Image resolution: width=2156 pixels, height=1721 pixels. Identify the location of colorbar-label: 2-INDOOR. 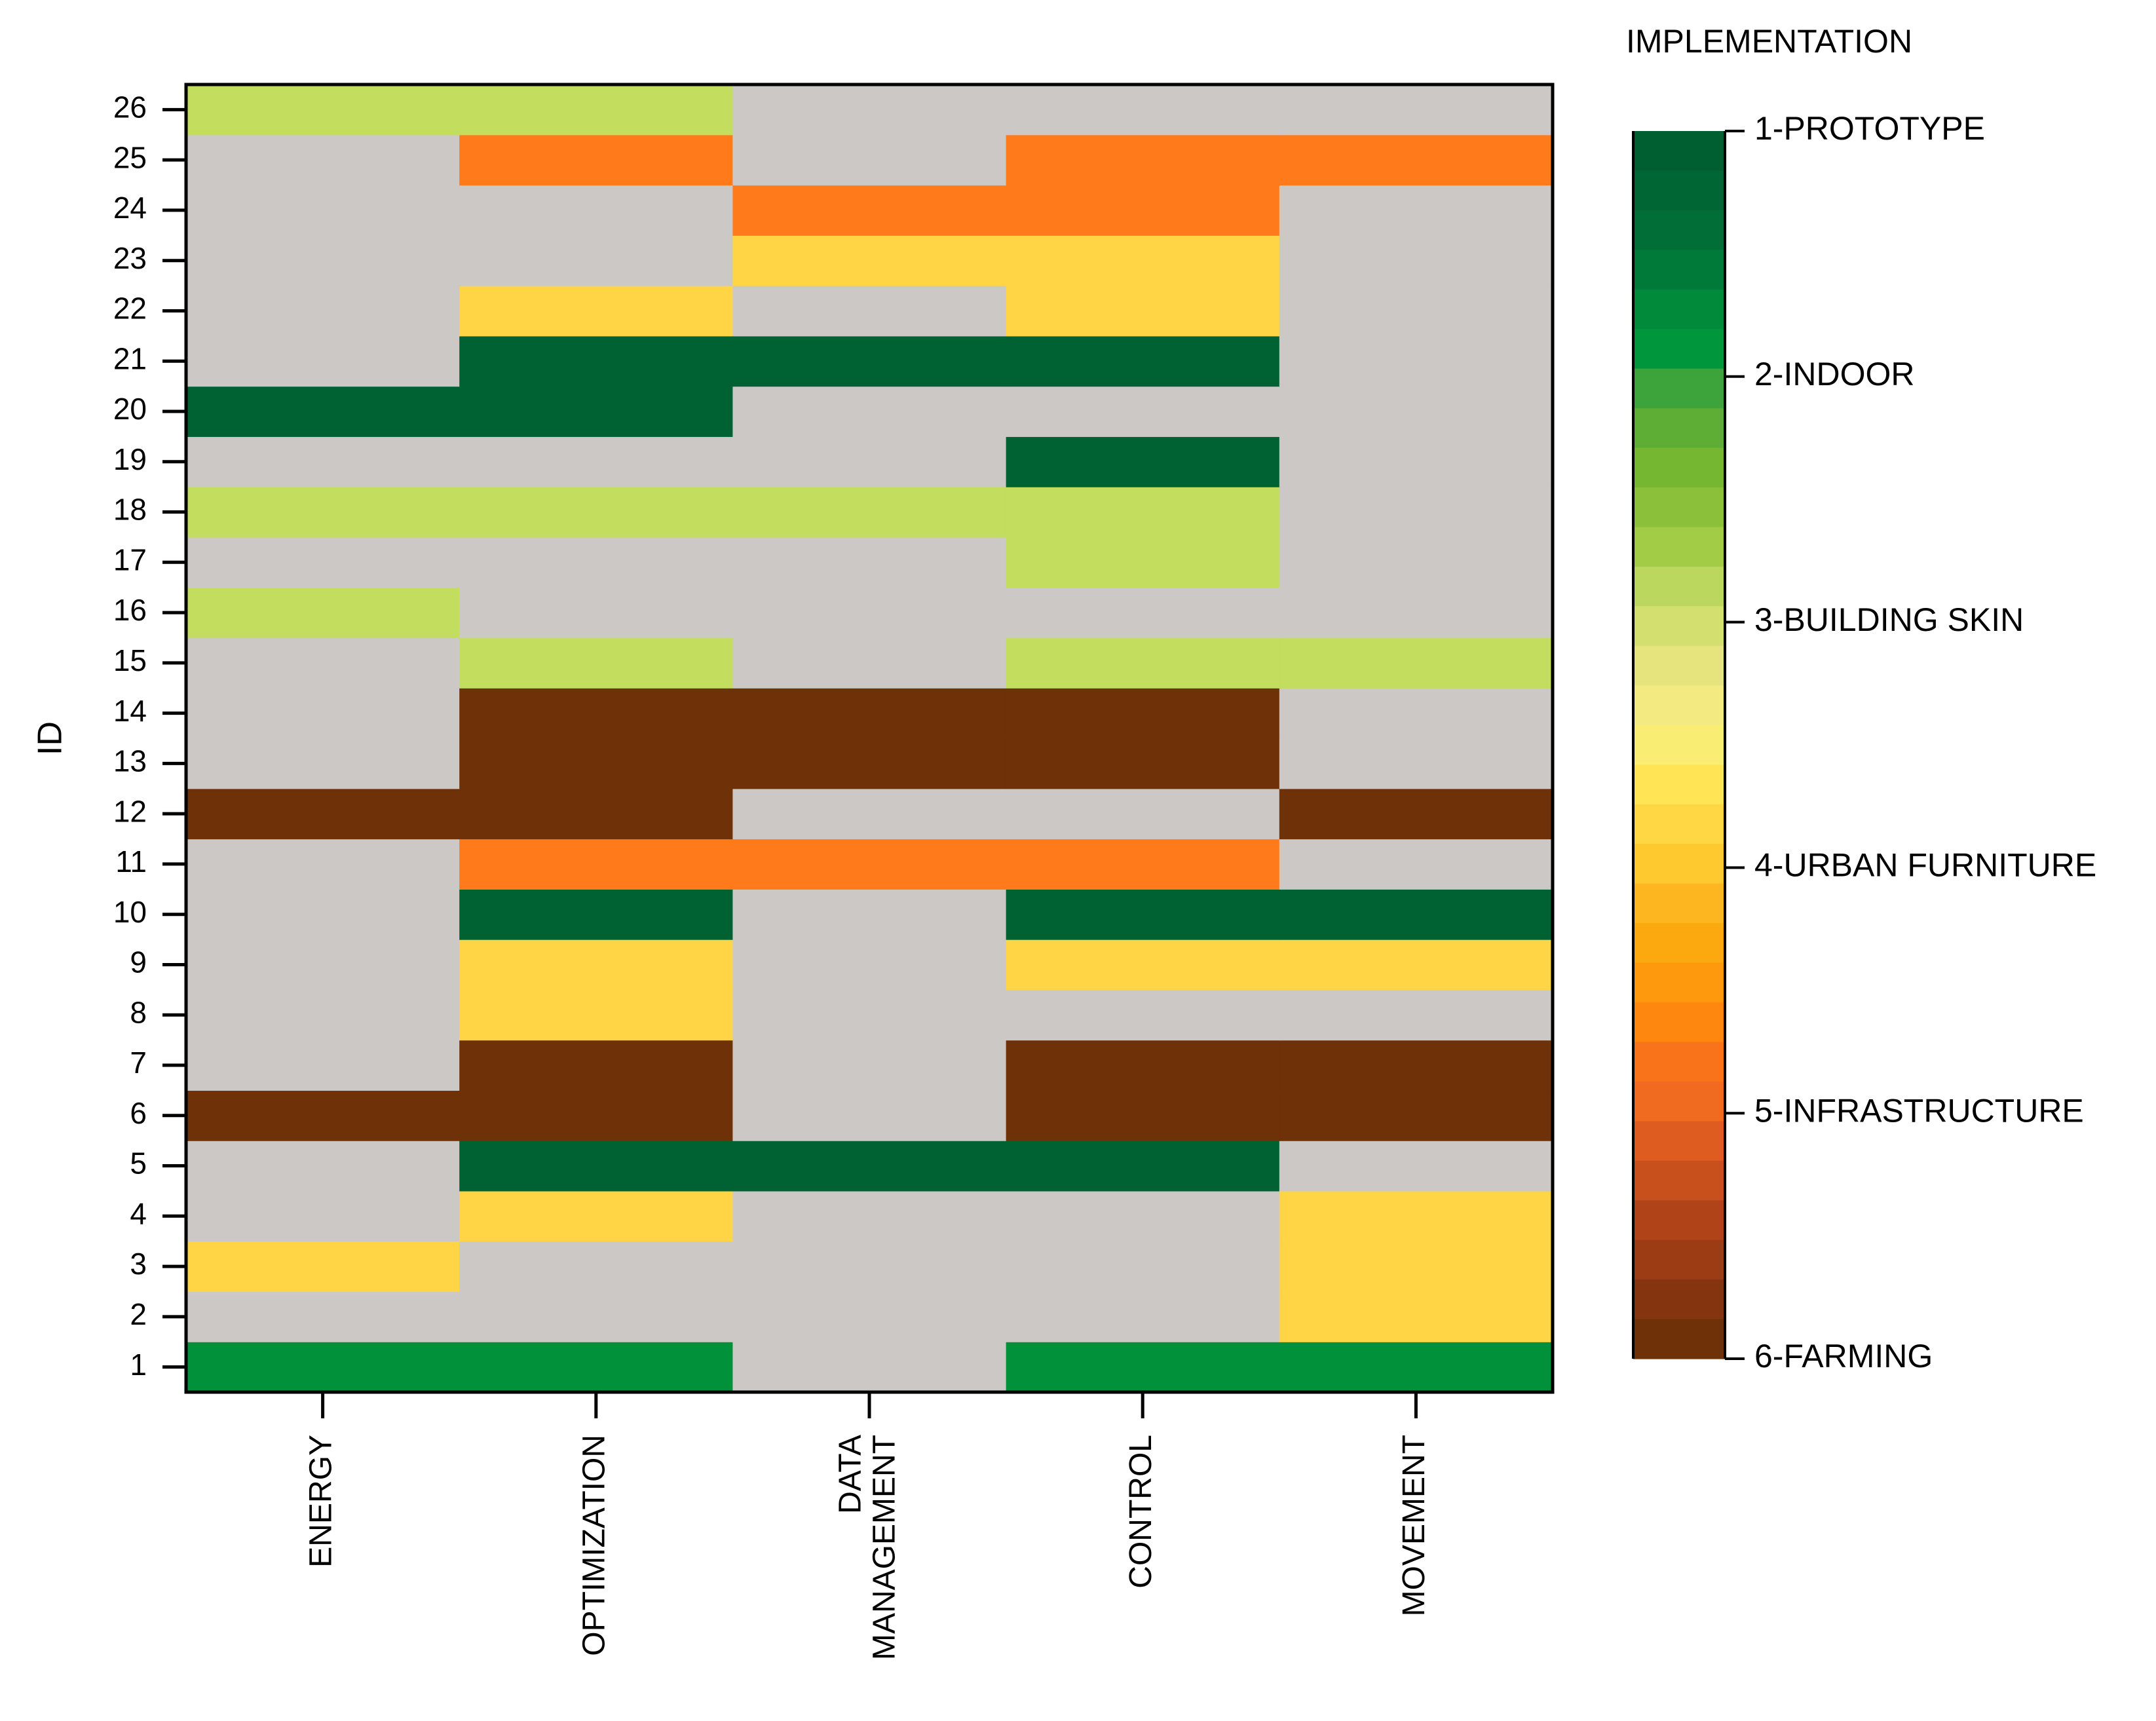
(1834, 374).